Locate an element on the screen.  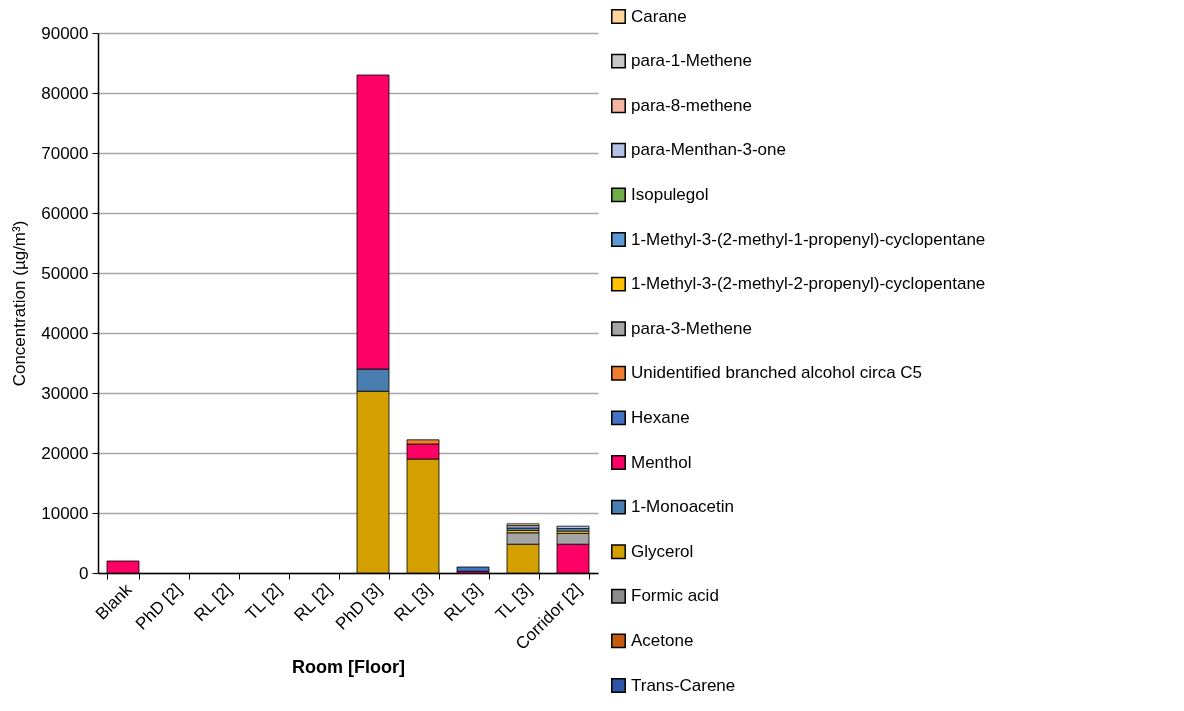
legend-label: Acetone is located at coordinates (662, 640).